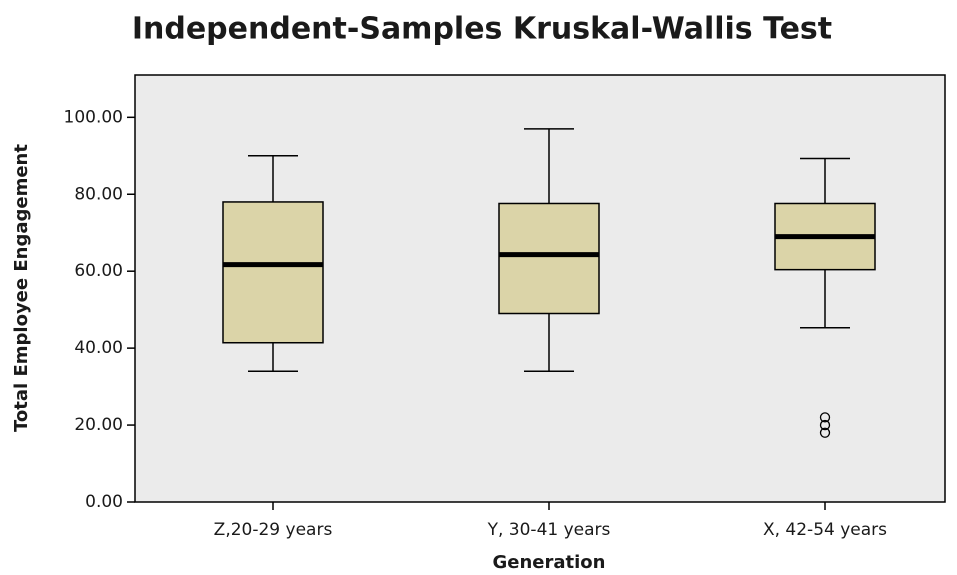  Describe the element at coordinates (98, 194) in the screenshot. I see `y-tick-label: 80.00` at that location.